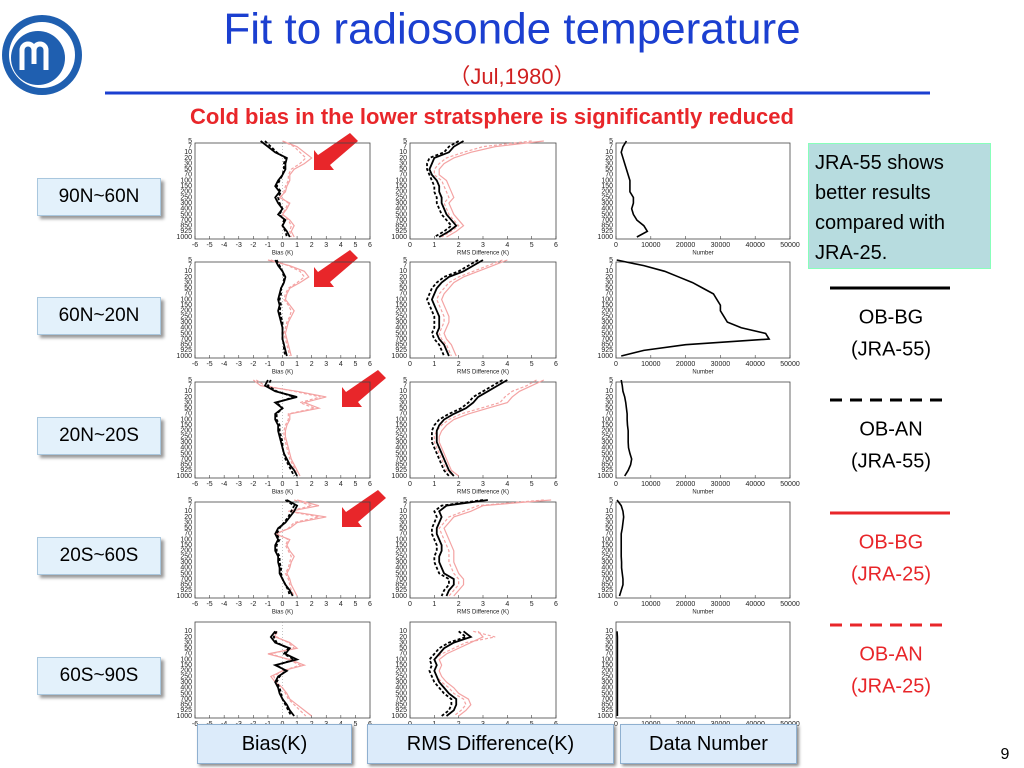 The height and width of the screenshot is (768, 1024). Describe the element at coordinates (99, 197) in the screenshot. I see `region-label: 90N~60N` at that location.